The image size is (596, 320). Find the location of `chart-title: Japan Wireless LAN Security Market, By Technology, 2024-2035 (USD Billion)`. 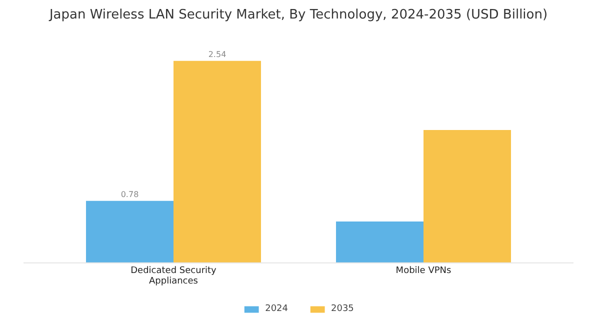

chart-title: Japan Wireless LAN Security Market, By Technology, 2024-2035 (USD Billion) is located at coordinates (298, 15).